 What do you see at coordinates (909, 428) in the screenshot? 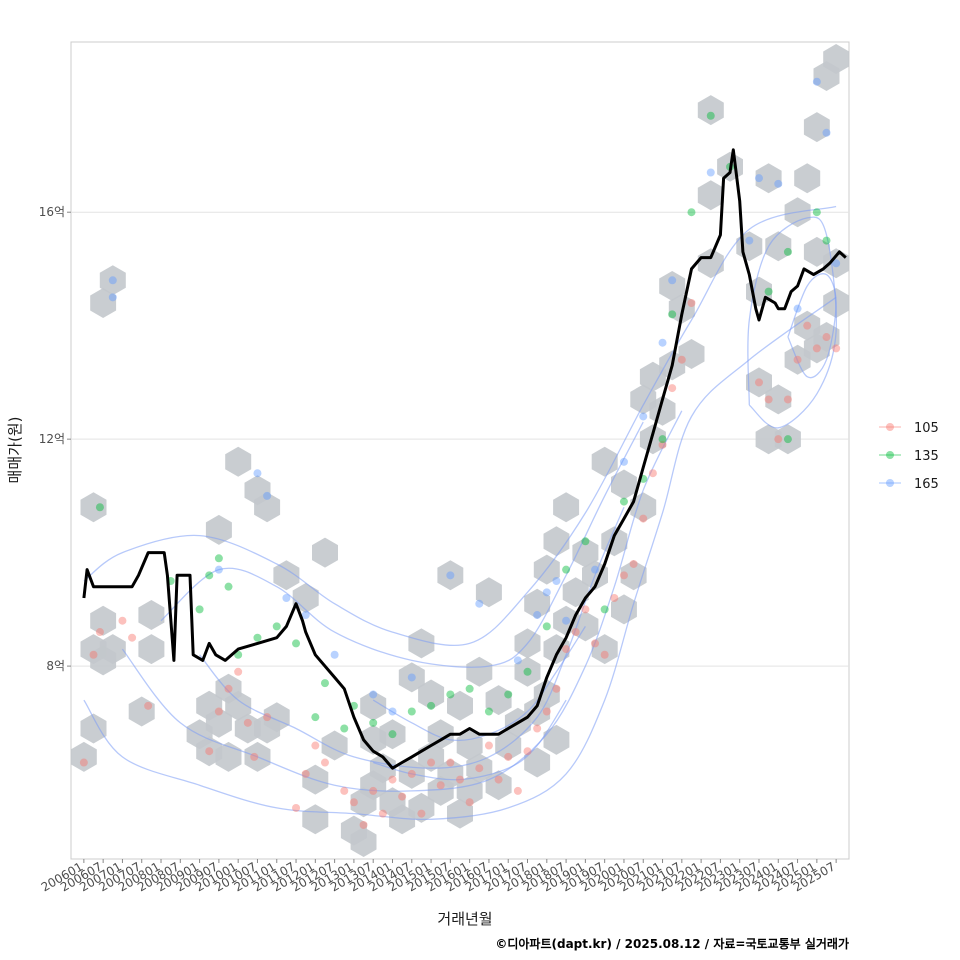
I see `legend-item: 105` at bounding box center [909, 428].